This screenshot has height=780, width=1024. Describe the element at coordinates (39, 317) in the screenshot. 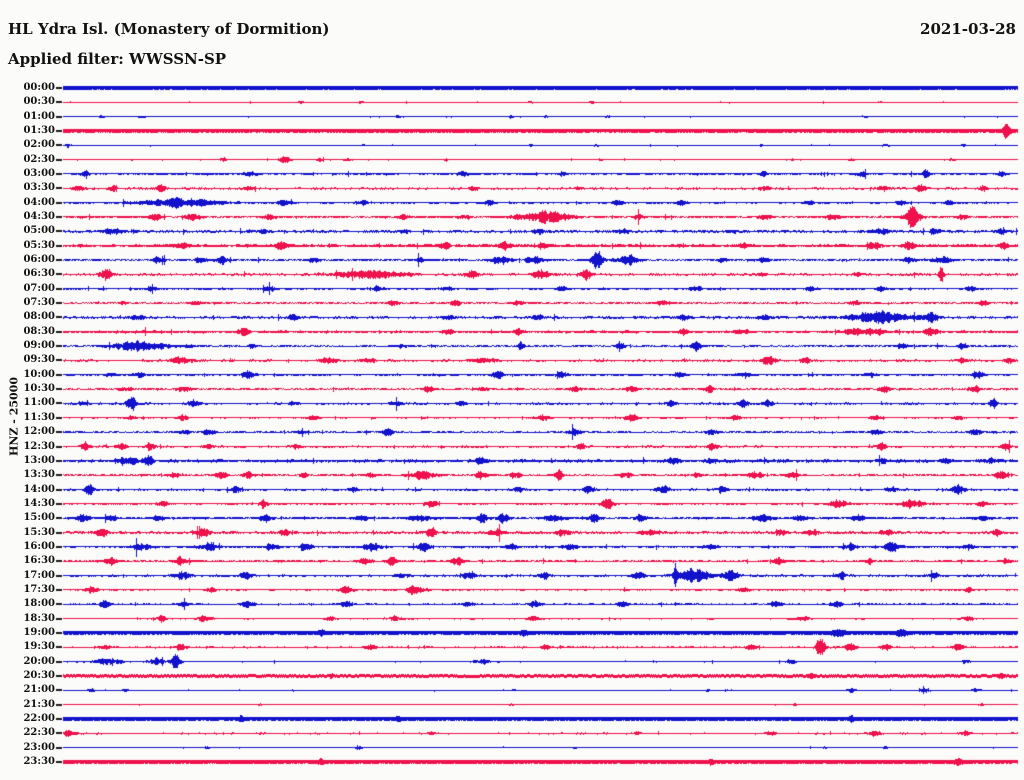

I see `row-time-label: 08:00` at that location.